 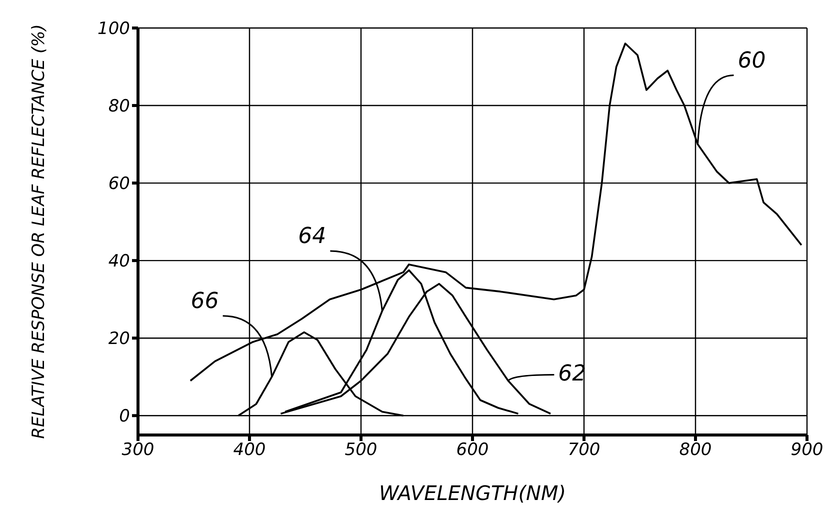 What do you see at coordinates (807, 450) in the screenshot?
I see `x-tick-label: 900` at bounding box center [807, 450].